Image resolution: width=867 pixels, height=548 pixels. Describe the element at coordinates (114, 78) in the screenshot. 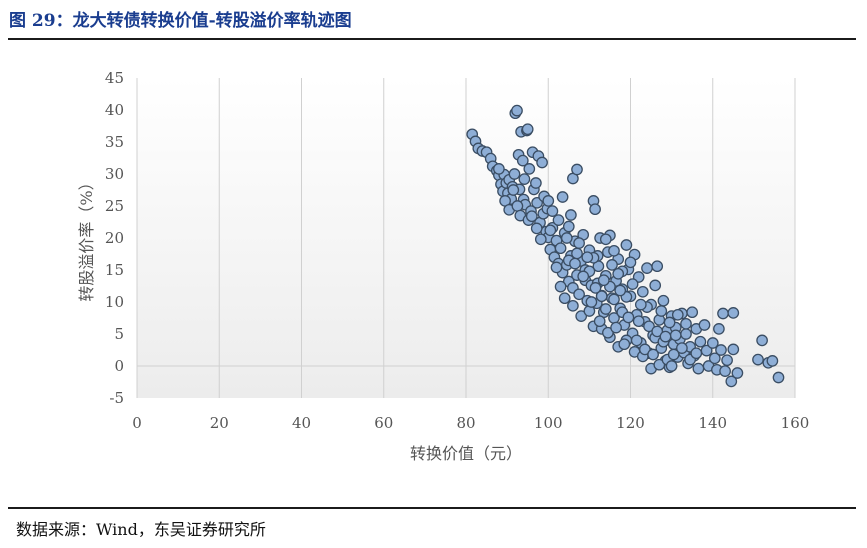

I see `y-tick-label: 45` at that location.